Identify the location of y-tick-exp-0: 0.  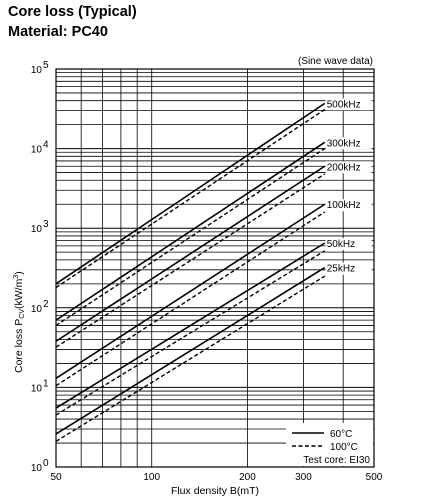
(46, 463).